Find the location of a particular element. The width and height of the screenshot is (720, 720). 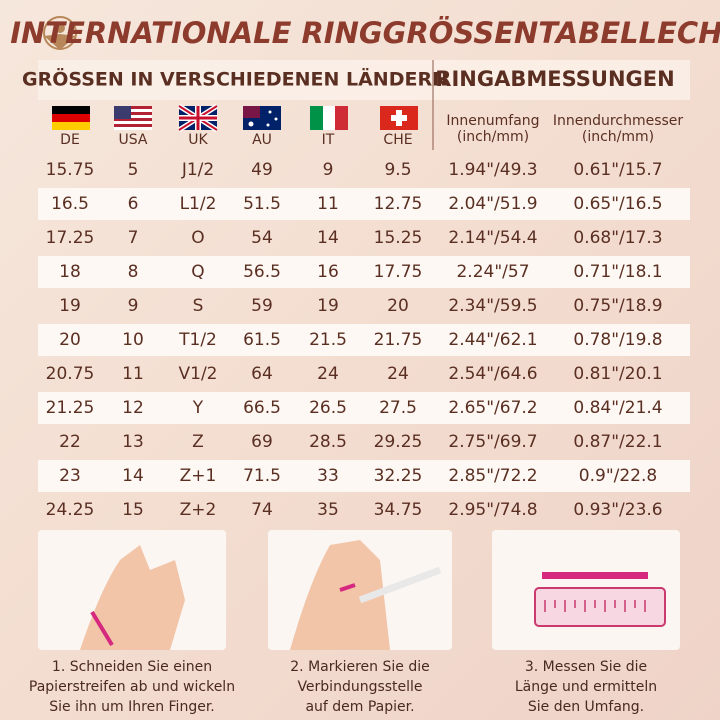

cell: 9.5 is located at coordinates (397, 170).